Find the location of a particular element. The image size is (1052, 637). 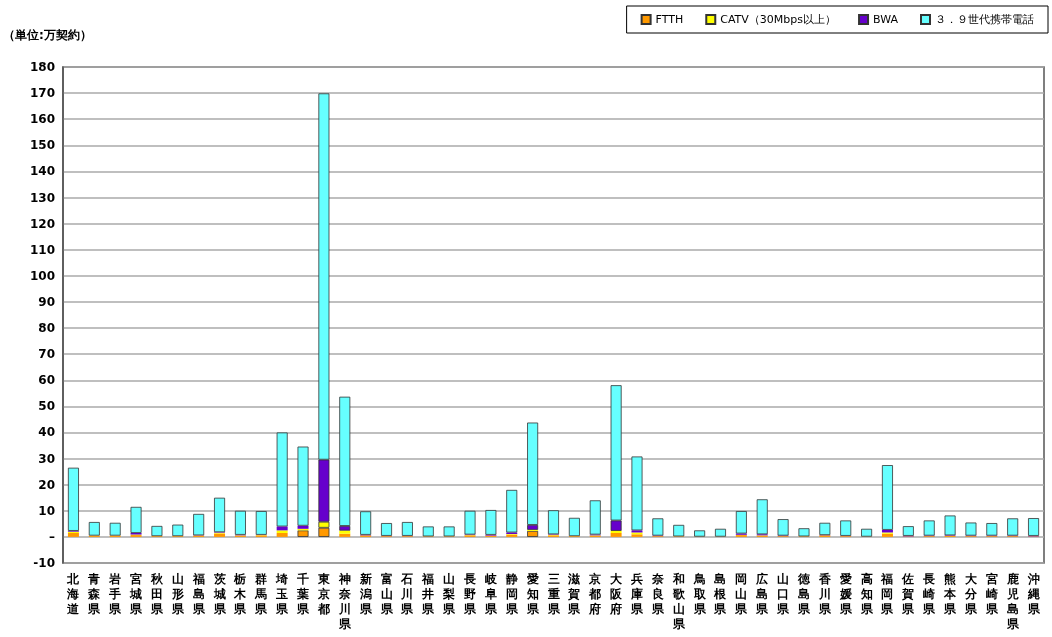

x-tick-label: 島根県 is located at coordinates (720, 593).